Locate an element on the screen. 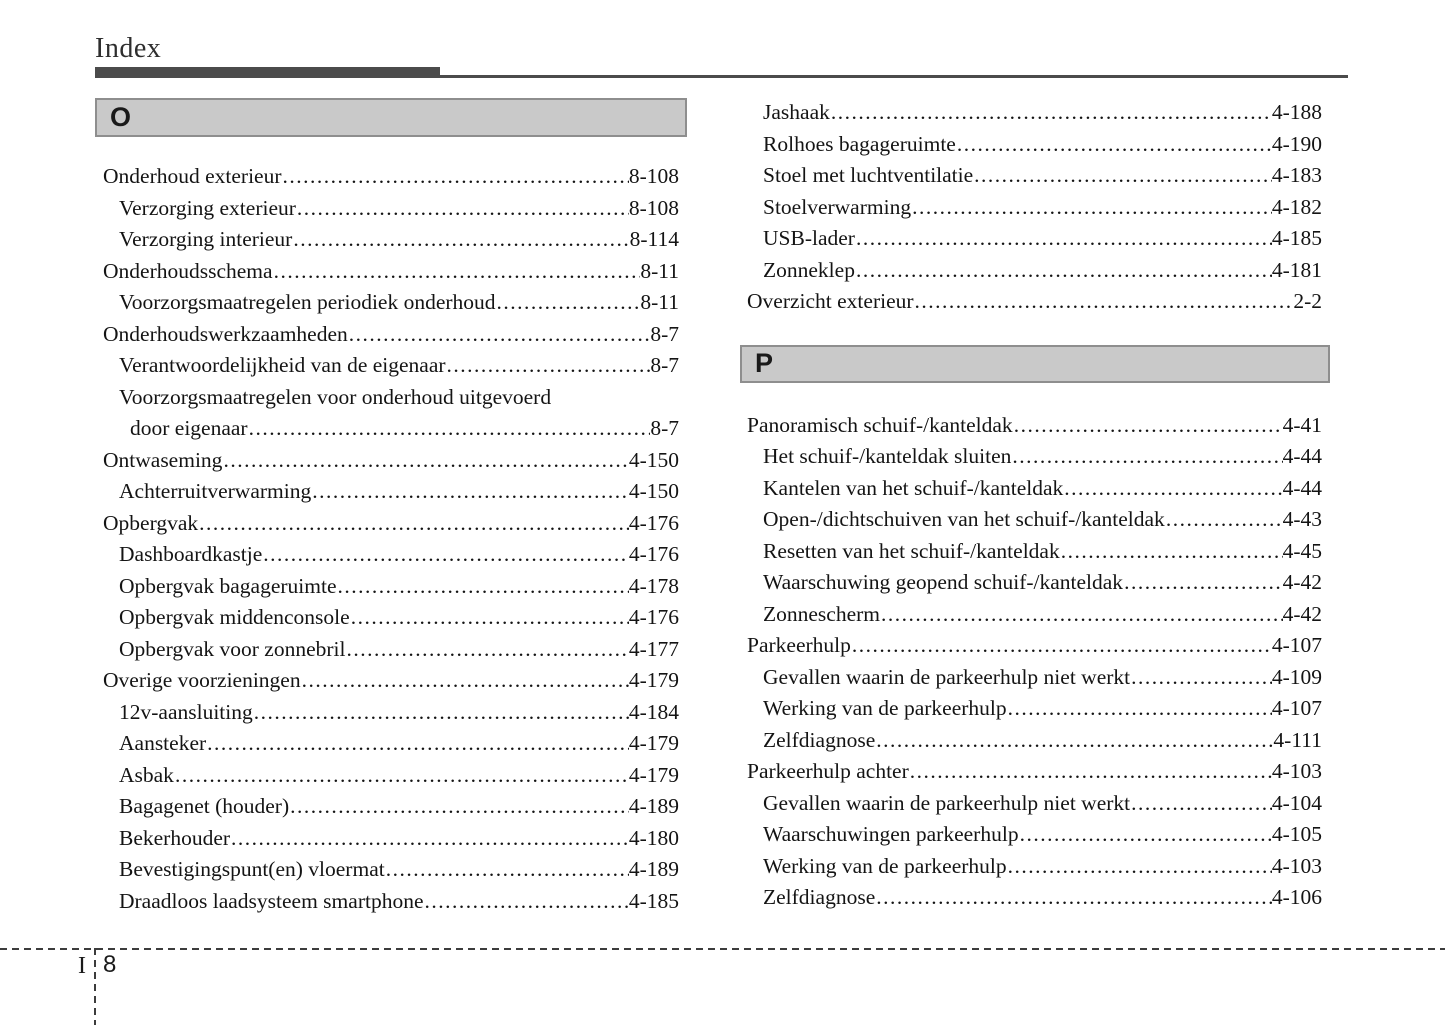 The image size is (1445, 1025). entry-label: Dashboardkastje is located at coordinates (191, 554).